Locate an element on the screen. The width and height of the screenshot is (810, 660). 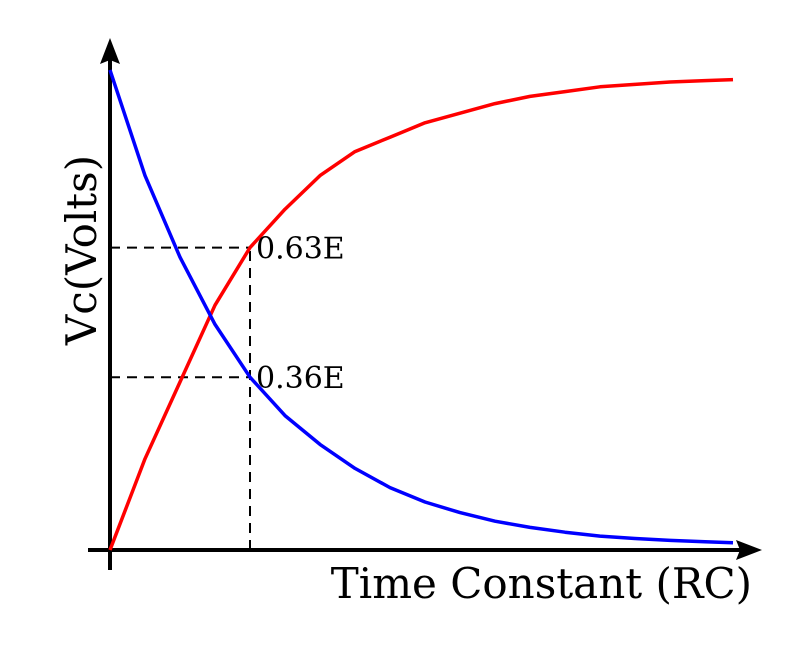
x-axis-arrowhead is located at coordinates (749, 550).